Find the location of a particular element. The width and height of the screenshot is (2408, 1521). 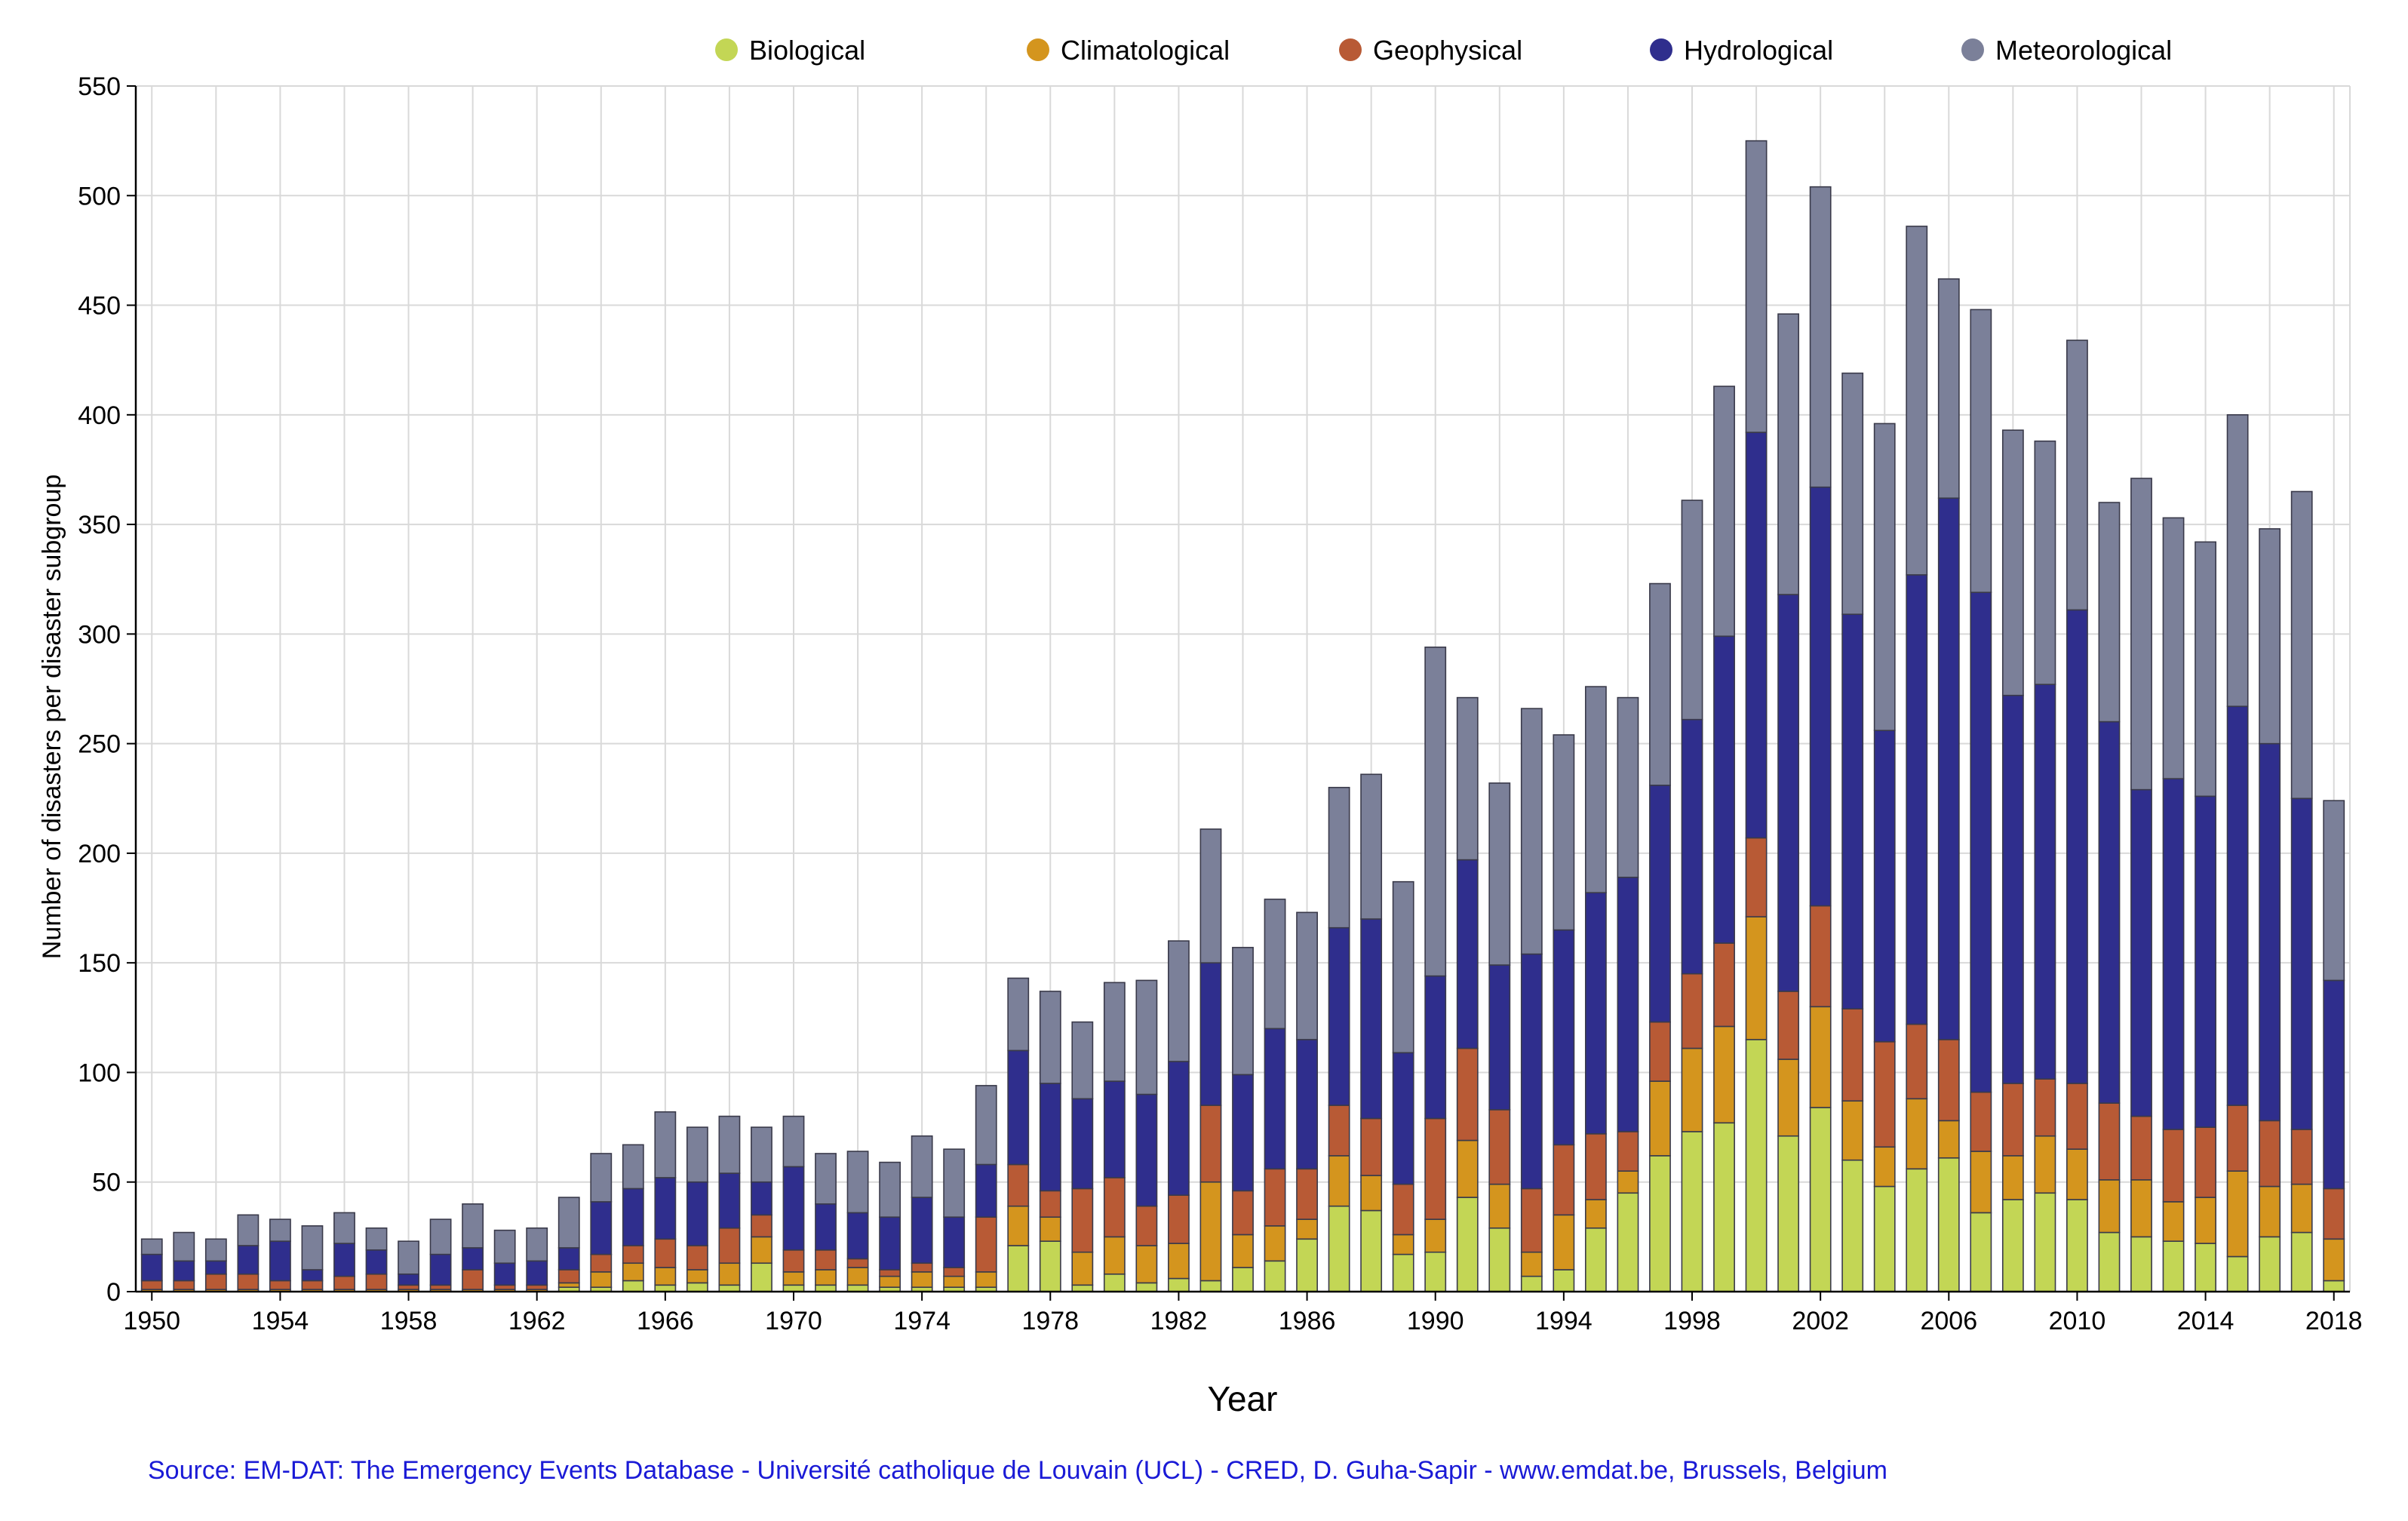

bar-meteorological-2012 is located at coordinates (2141, 634).